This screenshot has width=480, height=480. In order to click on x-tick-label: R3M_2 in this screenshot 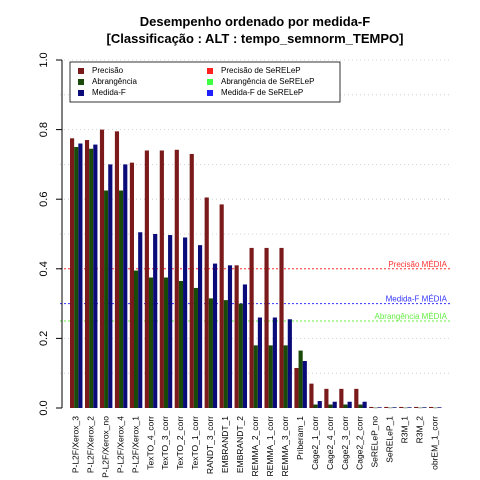, I will do `click(420, 430)`.